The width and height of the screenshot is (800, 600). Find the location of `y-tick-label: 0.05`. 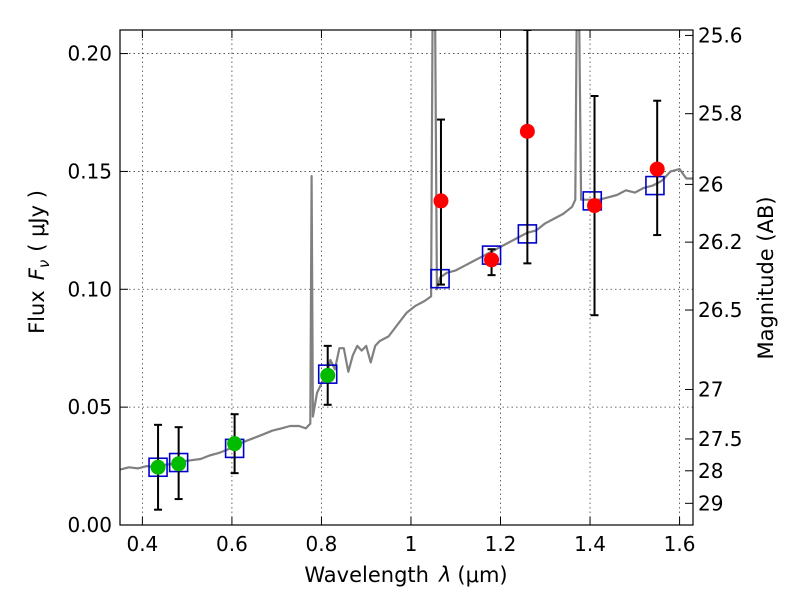

y-tick-label: 0.05 is located at coordinates (89, 407).